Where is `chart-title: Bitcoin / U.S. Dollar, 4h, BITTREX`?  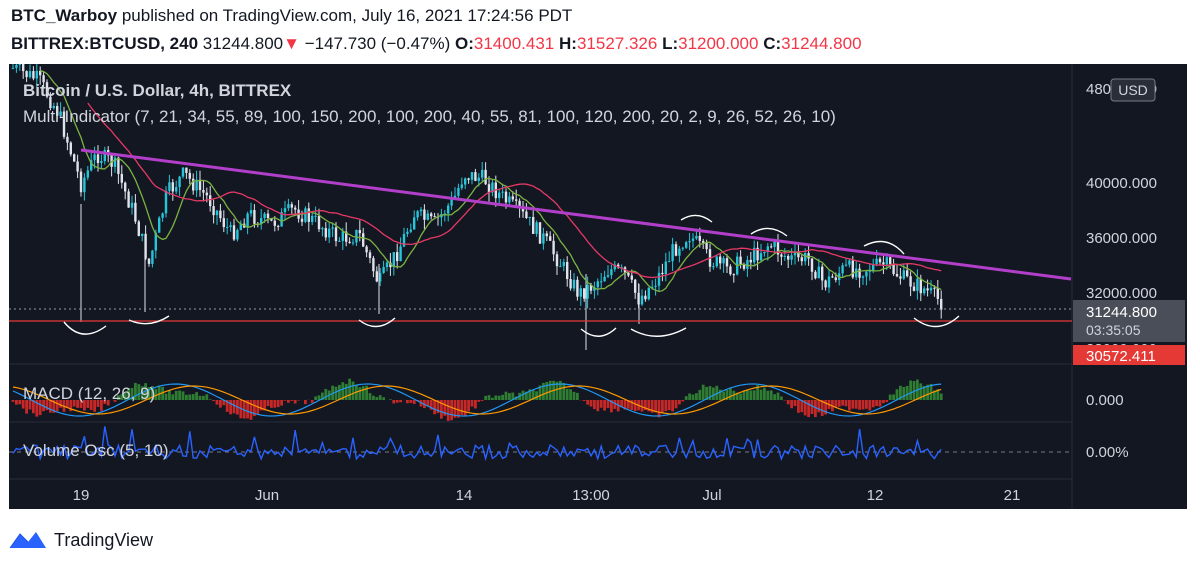 chart-title: Bitcoin / U.S. Dollar, 4h, BITTREX is located at coordinates (157, 90).